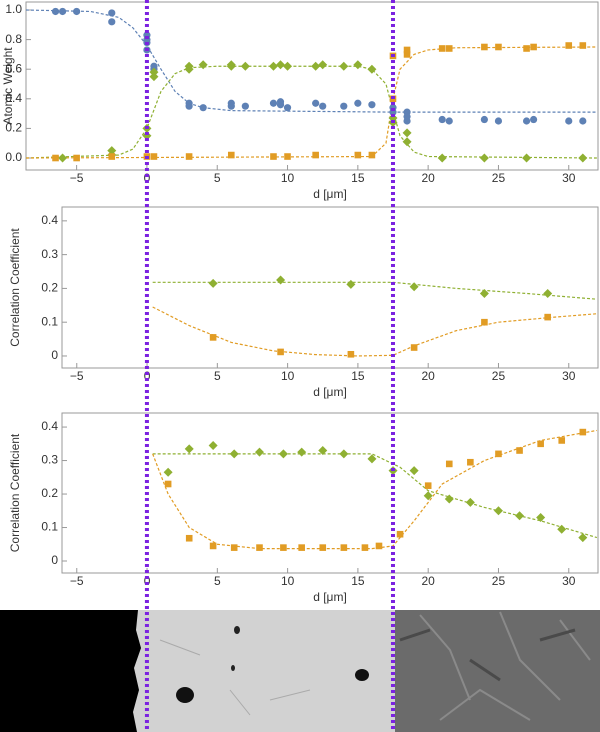 This screenshot has height=732, width=600. Describe the element at coordinates (569, 178) in the screenshot. I see `x-tick-label: 30` at that location.